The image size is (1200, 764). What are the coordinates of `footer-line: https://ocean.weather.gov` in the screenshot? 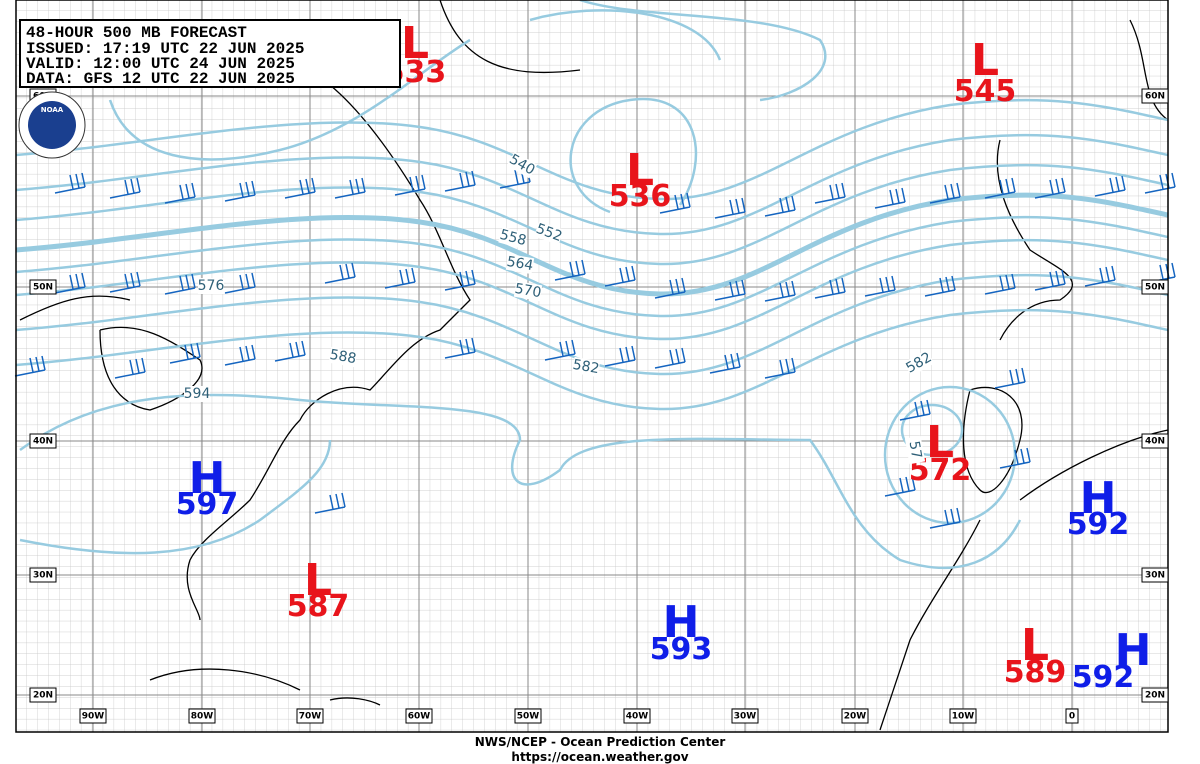 It's located at (599, 757).